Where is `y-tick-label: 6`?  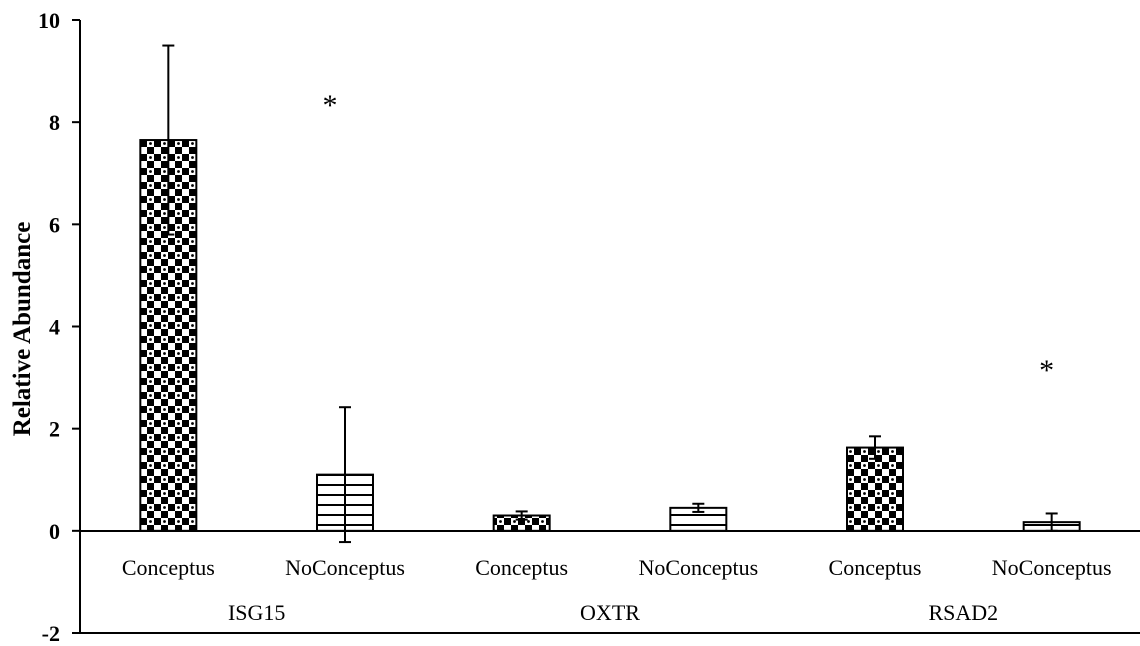 y-tick-label: 6 is located at coordinates (54, 224).